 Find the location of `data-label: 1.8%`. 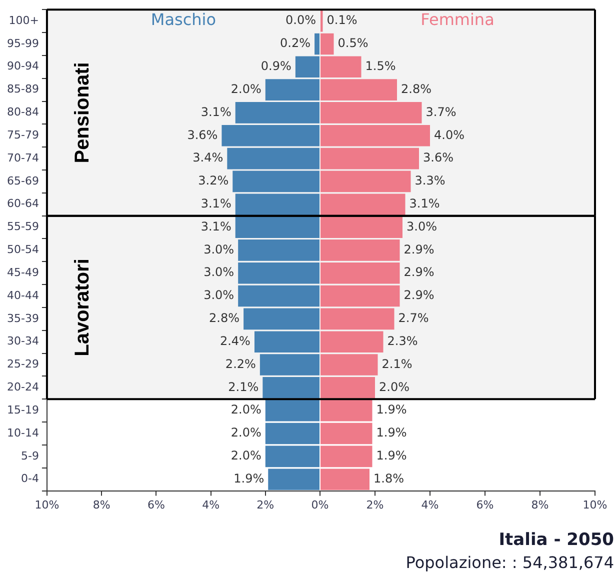

data-label: 1.8% is located at coordinates (389, 478).